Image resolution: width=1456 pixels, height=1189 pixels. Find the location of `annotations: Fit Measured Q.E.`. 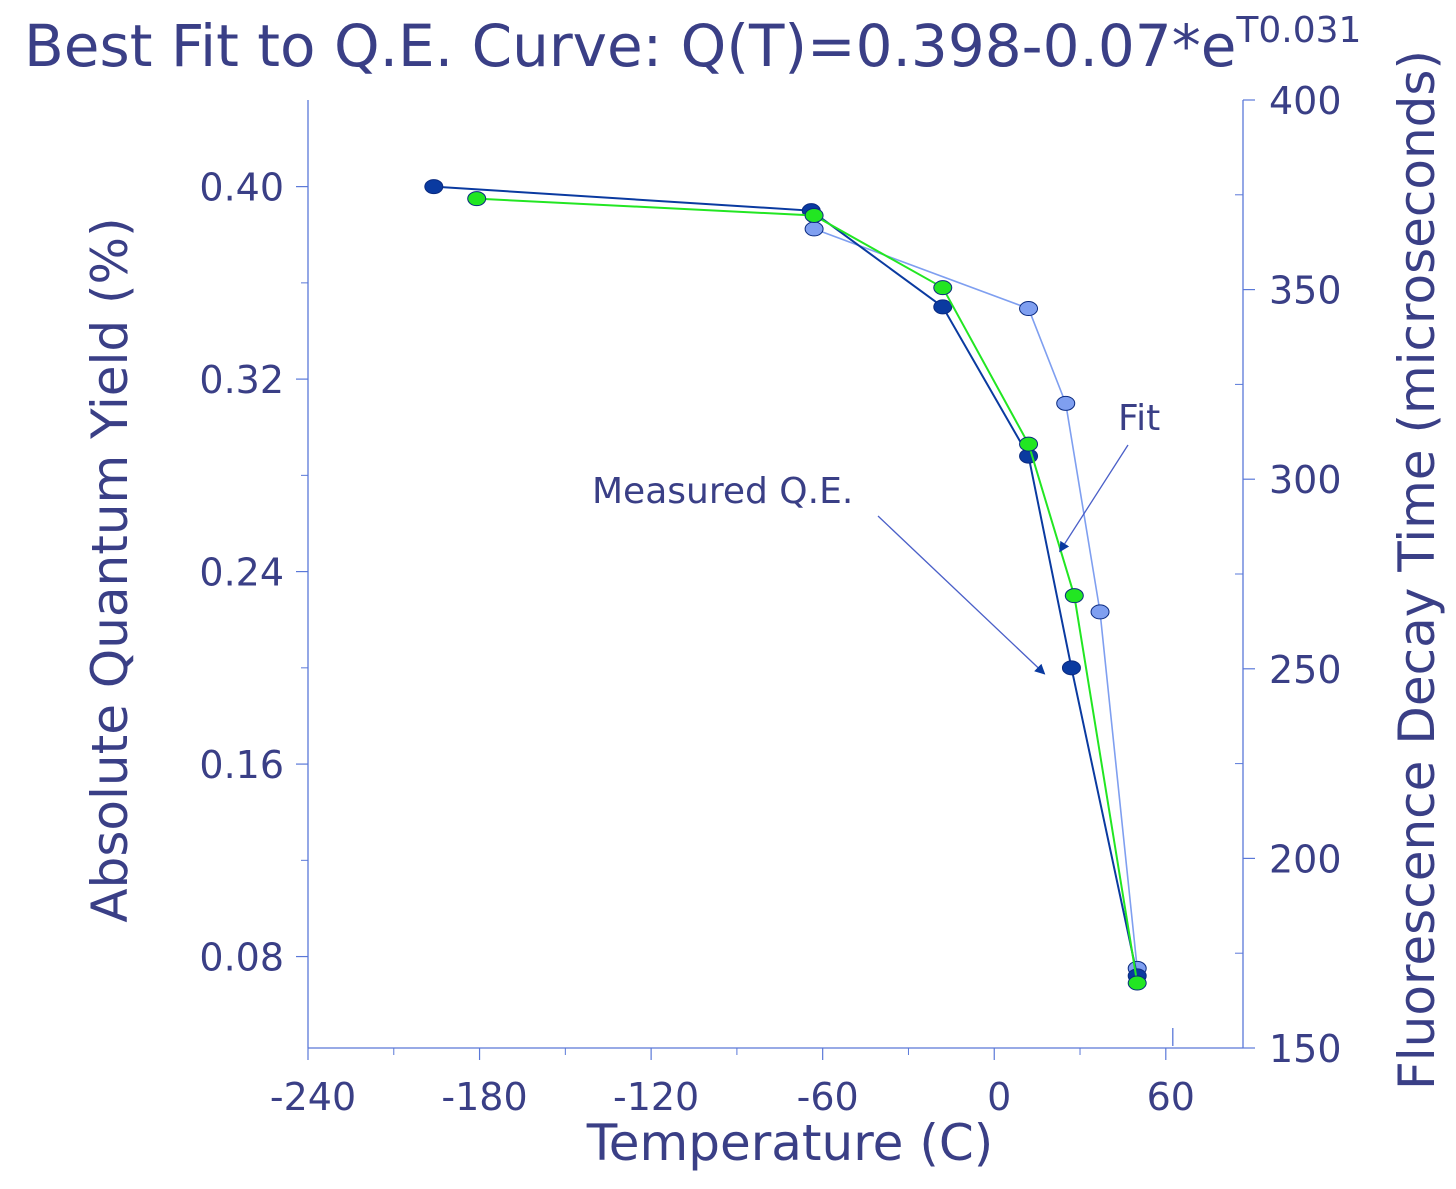

annotations: Fit Measured Q.E. is located at coordinates (876, 536).